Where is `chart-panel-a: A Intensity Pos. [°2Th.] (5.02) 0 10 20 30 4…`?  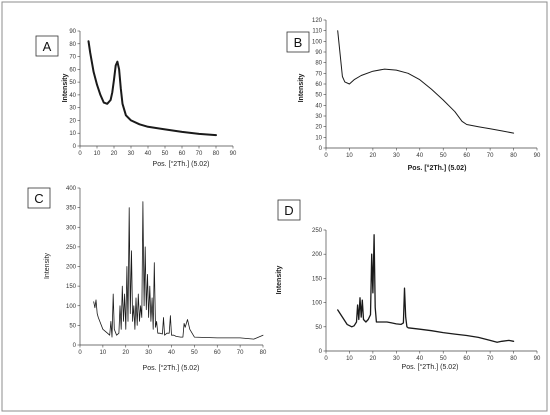
chart-panel-a: A Intensity Pos. [°2Th.] (5.02) 0 10 20 30 4… is located at coordinates (136, 98).